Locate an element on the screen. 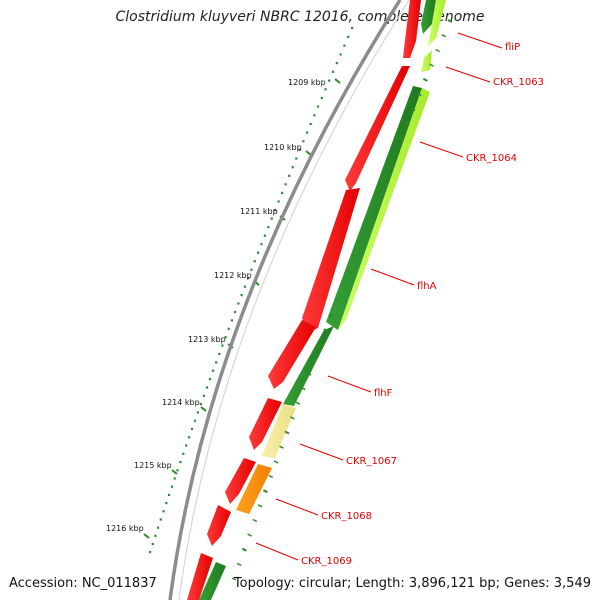 The width and height of the screenshot is (600, 600). gene-label-CKR_1063: CKR_1063 is located at coordinates (518, 82).